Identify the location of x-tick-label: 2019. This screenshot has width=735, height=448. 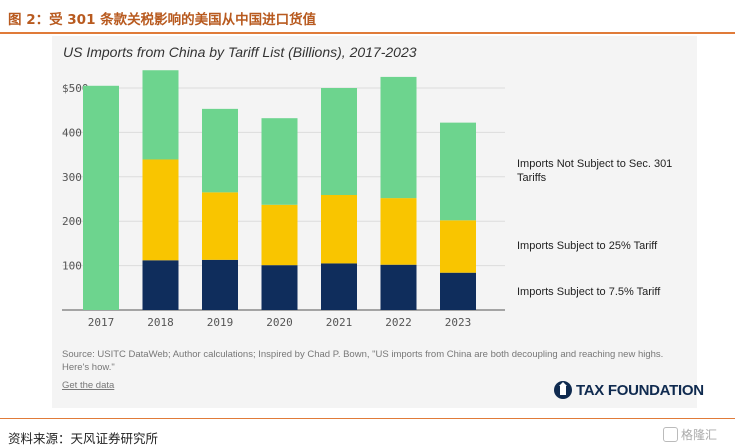
(220, 322).